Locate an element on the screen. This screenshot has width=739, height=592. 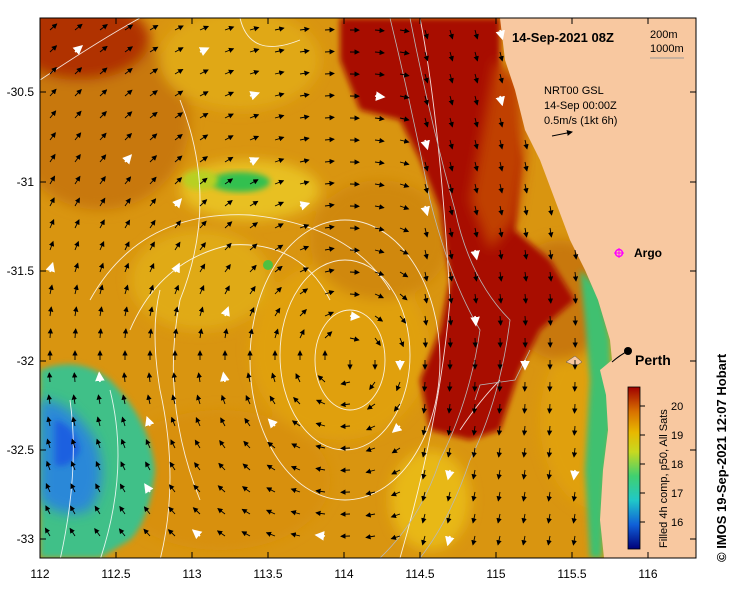
lon-tick-label: 113 is located at coordinates (191, 574).